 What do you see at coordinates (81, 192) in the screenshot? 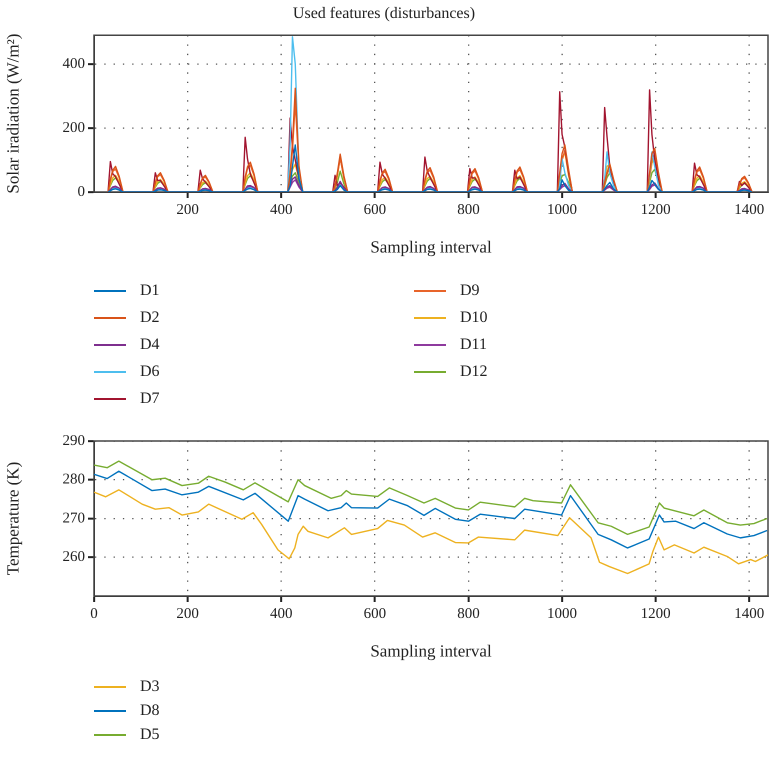
I see `y-tick-label: 0` at bounding box center [81, 192].